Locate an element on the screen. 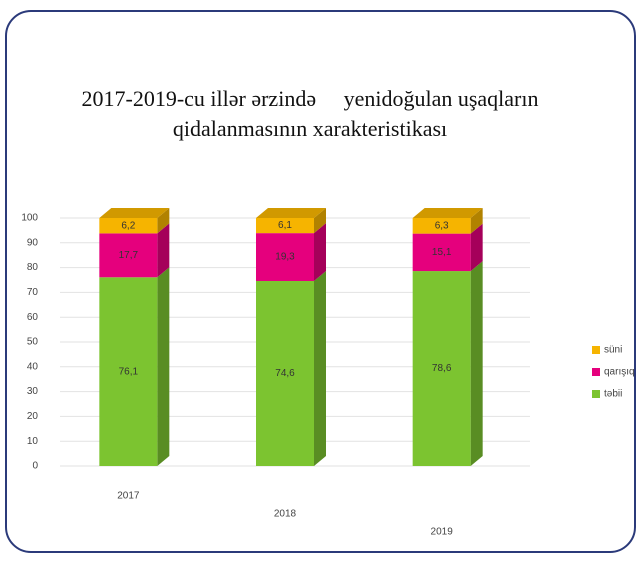  data-label: 74,6 is located at coordinates (285, 373).